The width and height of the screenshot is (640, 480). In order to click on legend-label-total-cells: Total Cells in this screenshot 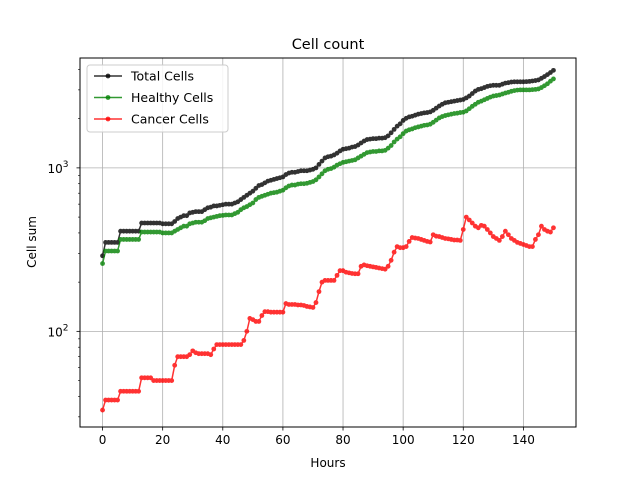, I will do `click(162, 76)`.